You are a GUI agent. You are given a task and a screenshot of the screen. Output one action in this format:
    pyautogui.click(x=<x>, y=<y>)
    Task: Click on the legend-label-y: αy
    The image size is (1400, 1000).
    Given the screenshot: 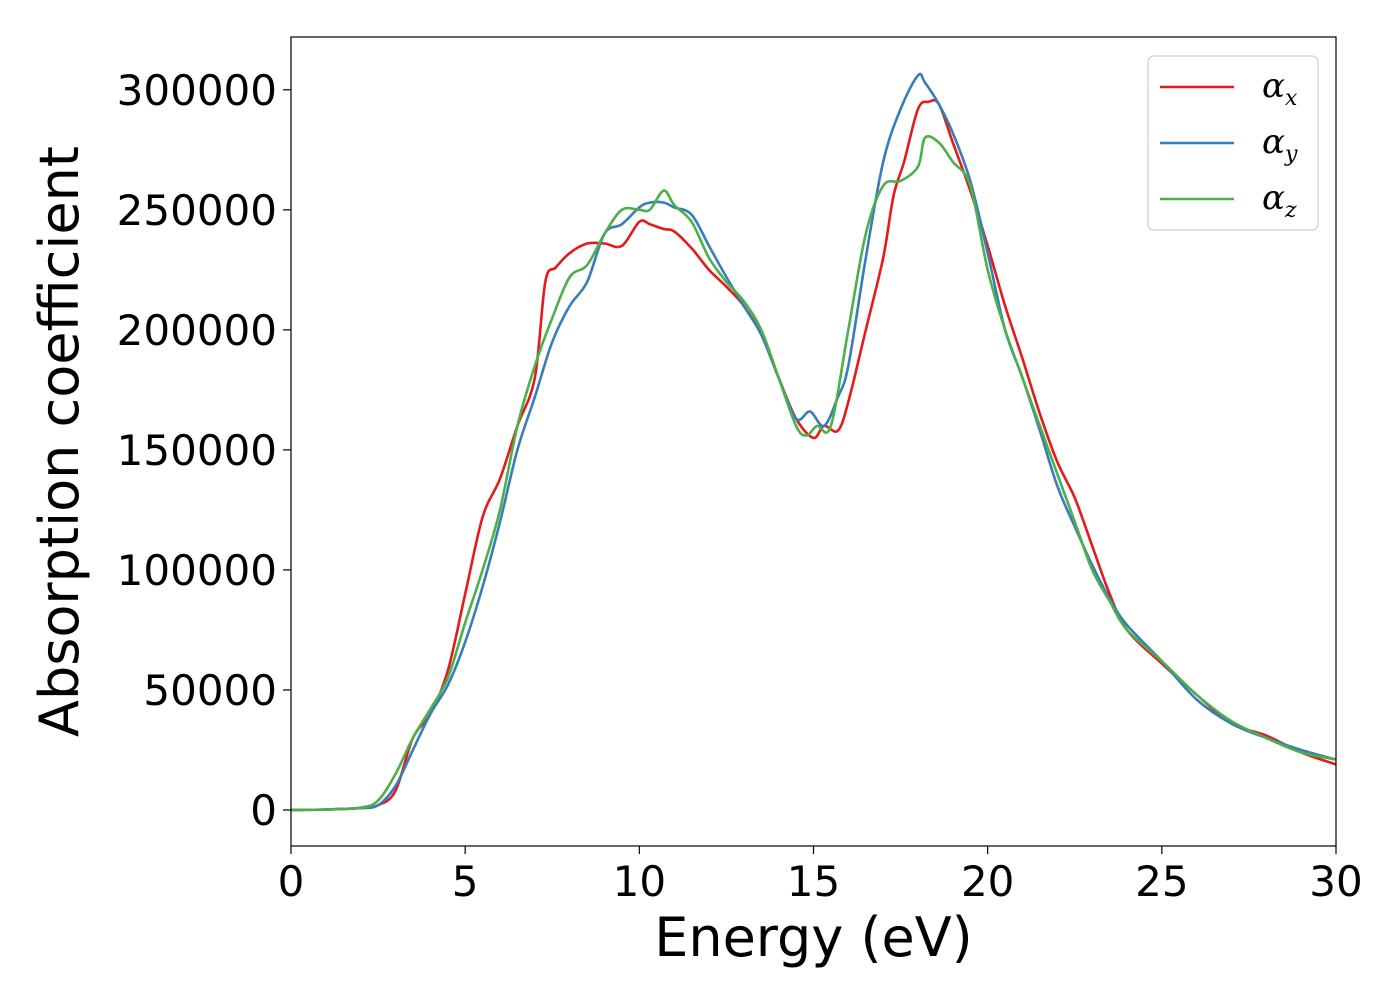 What is the action you would take?
    pyautogui.click(x=1280, y=144)
    